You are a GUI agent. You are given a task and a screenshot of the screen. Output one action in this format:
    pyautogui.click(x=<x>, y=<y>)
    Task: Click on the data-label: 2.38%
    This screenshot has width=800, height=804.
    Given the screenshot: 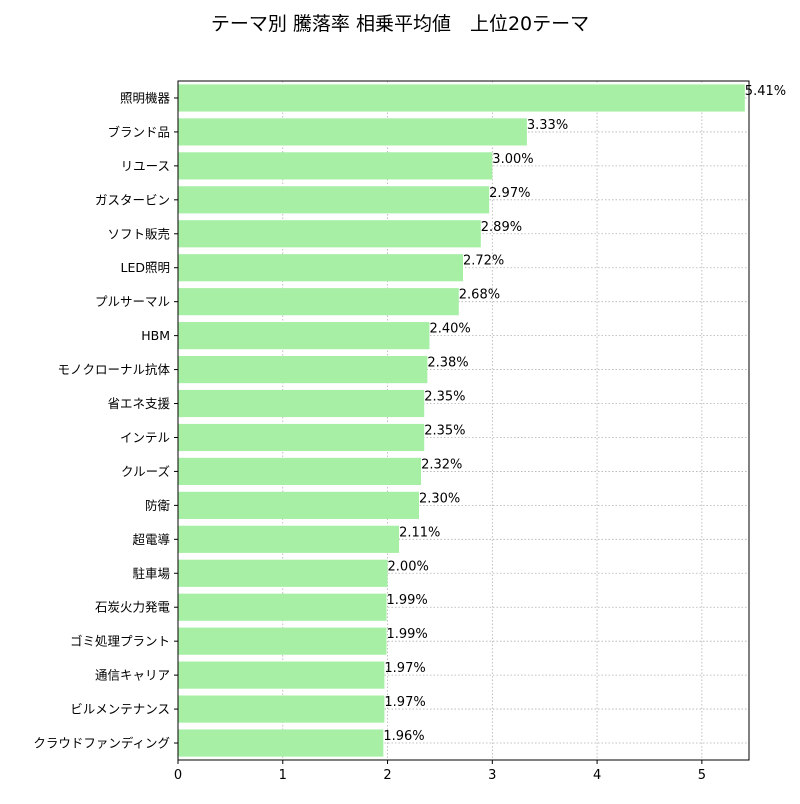 What is the action you would take?
    pyautogui.click(x=447, y=363)
    